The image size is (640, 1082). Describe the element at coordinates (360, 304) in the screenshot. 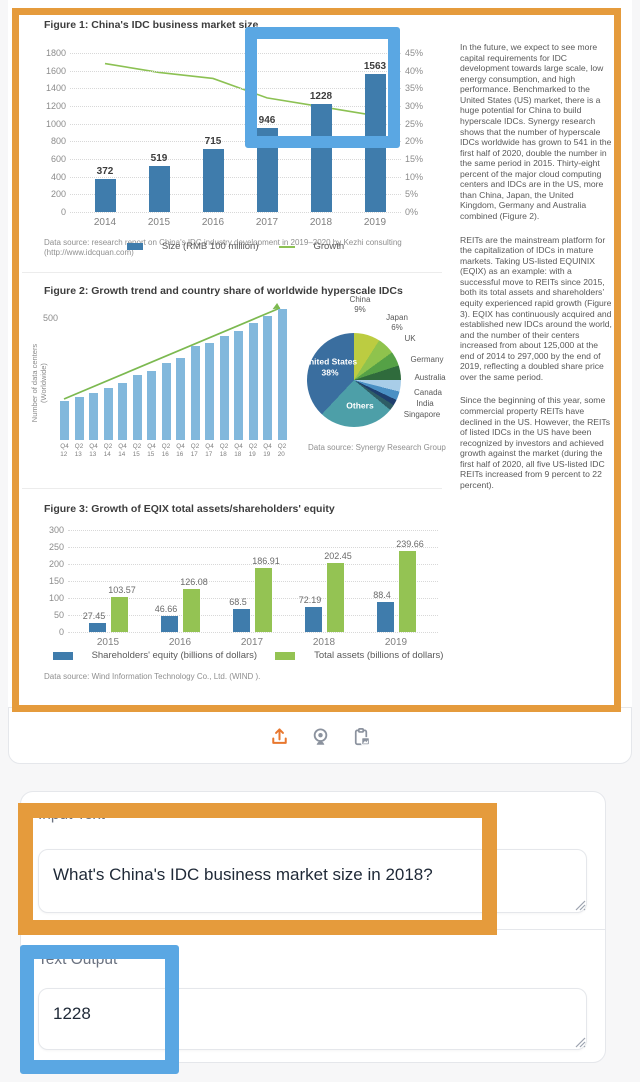

I see `pie-slice-label: China 9%` at that location.